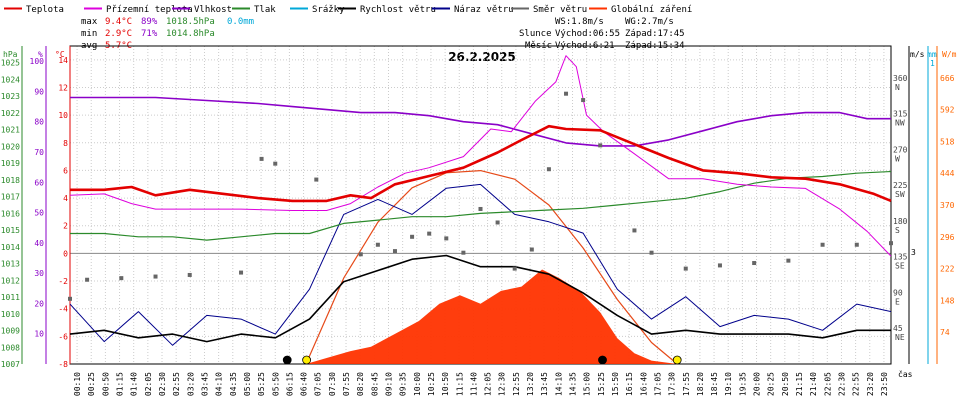 This screenshot has width=966, height=400. What do you see at coordinates (10, 63) in the screenshot?
I see `tick-hpa: 1025` at bounding box center [10, 63].